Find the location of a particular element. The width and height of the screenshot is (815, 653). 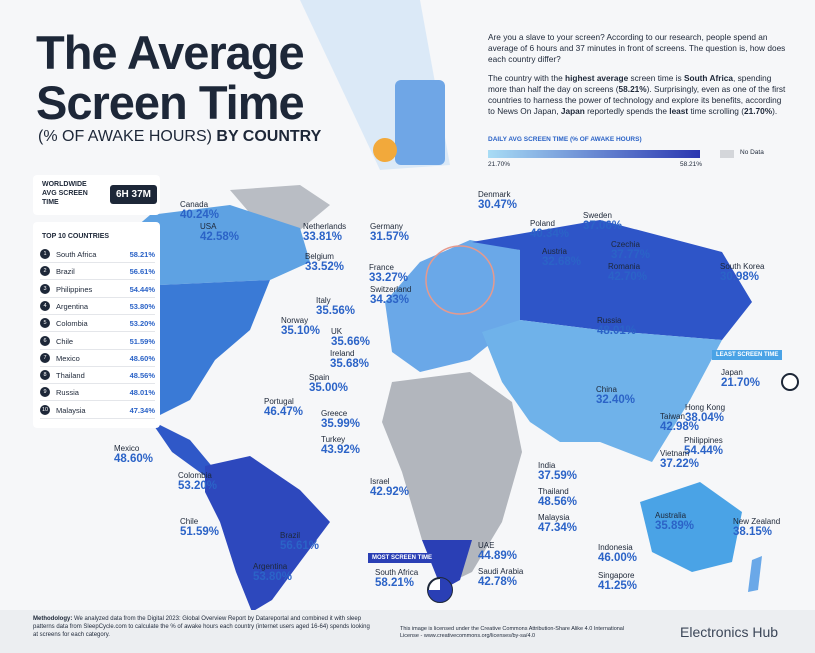

rank: 1 is located at coordinates (45, 254).